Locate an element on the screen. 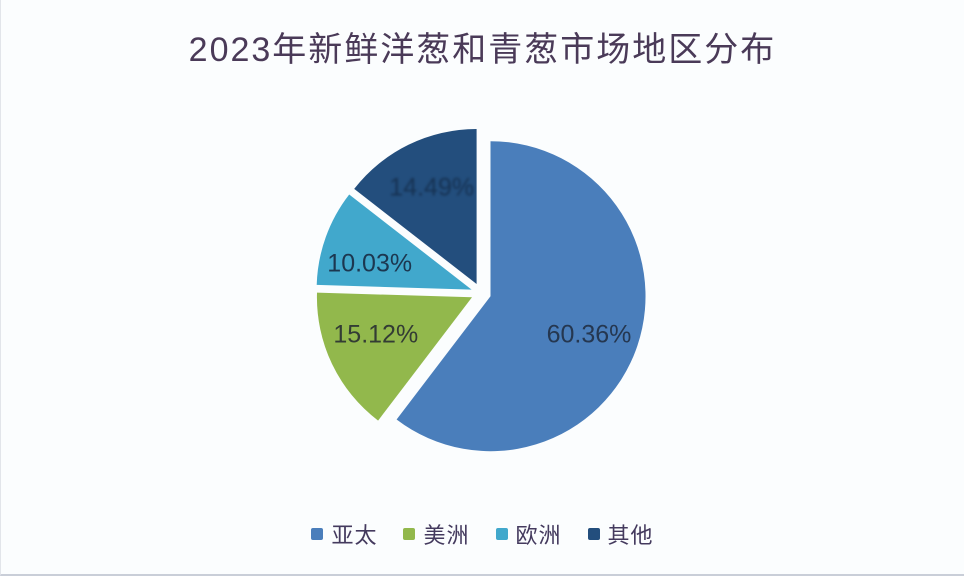 This screenshot has width=964, height=576. chart-title: 2023年新鲜洋葱和青葱市场地区分布 is located at coordinates (482, 50).